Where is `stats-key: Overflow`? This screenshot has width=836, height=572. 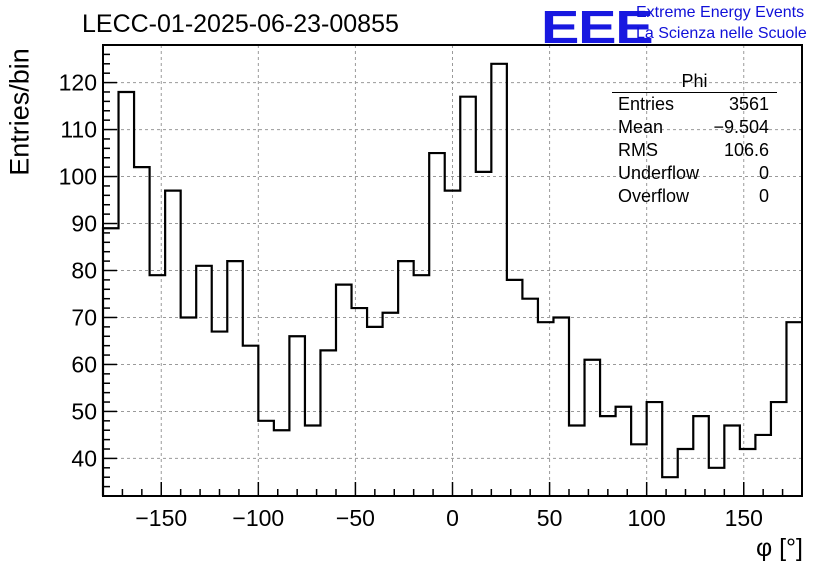 stats-key: Overflow is located at coordinates (654, 196).